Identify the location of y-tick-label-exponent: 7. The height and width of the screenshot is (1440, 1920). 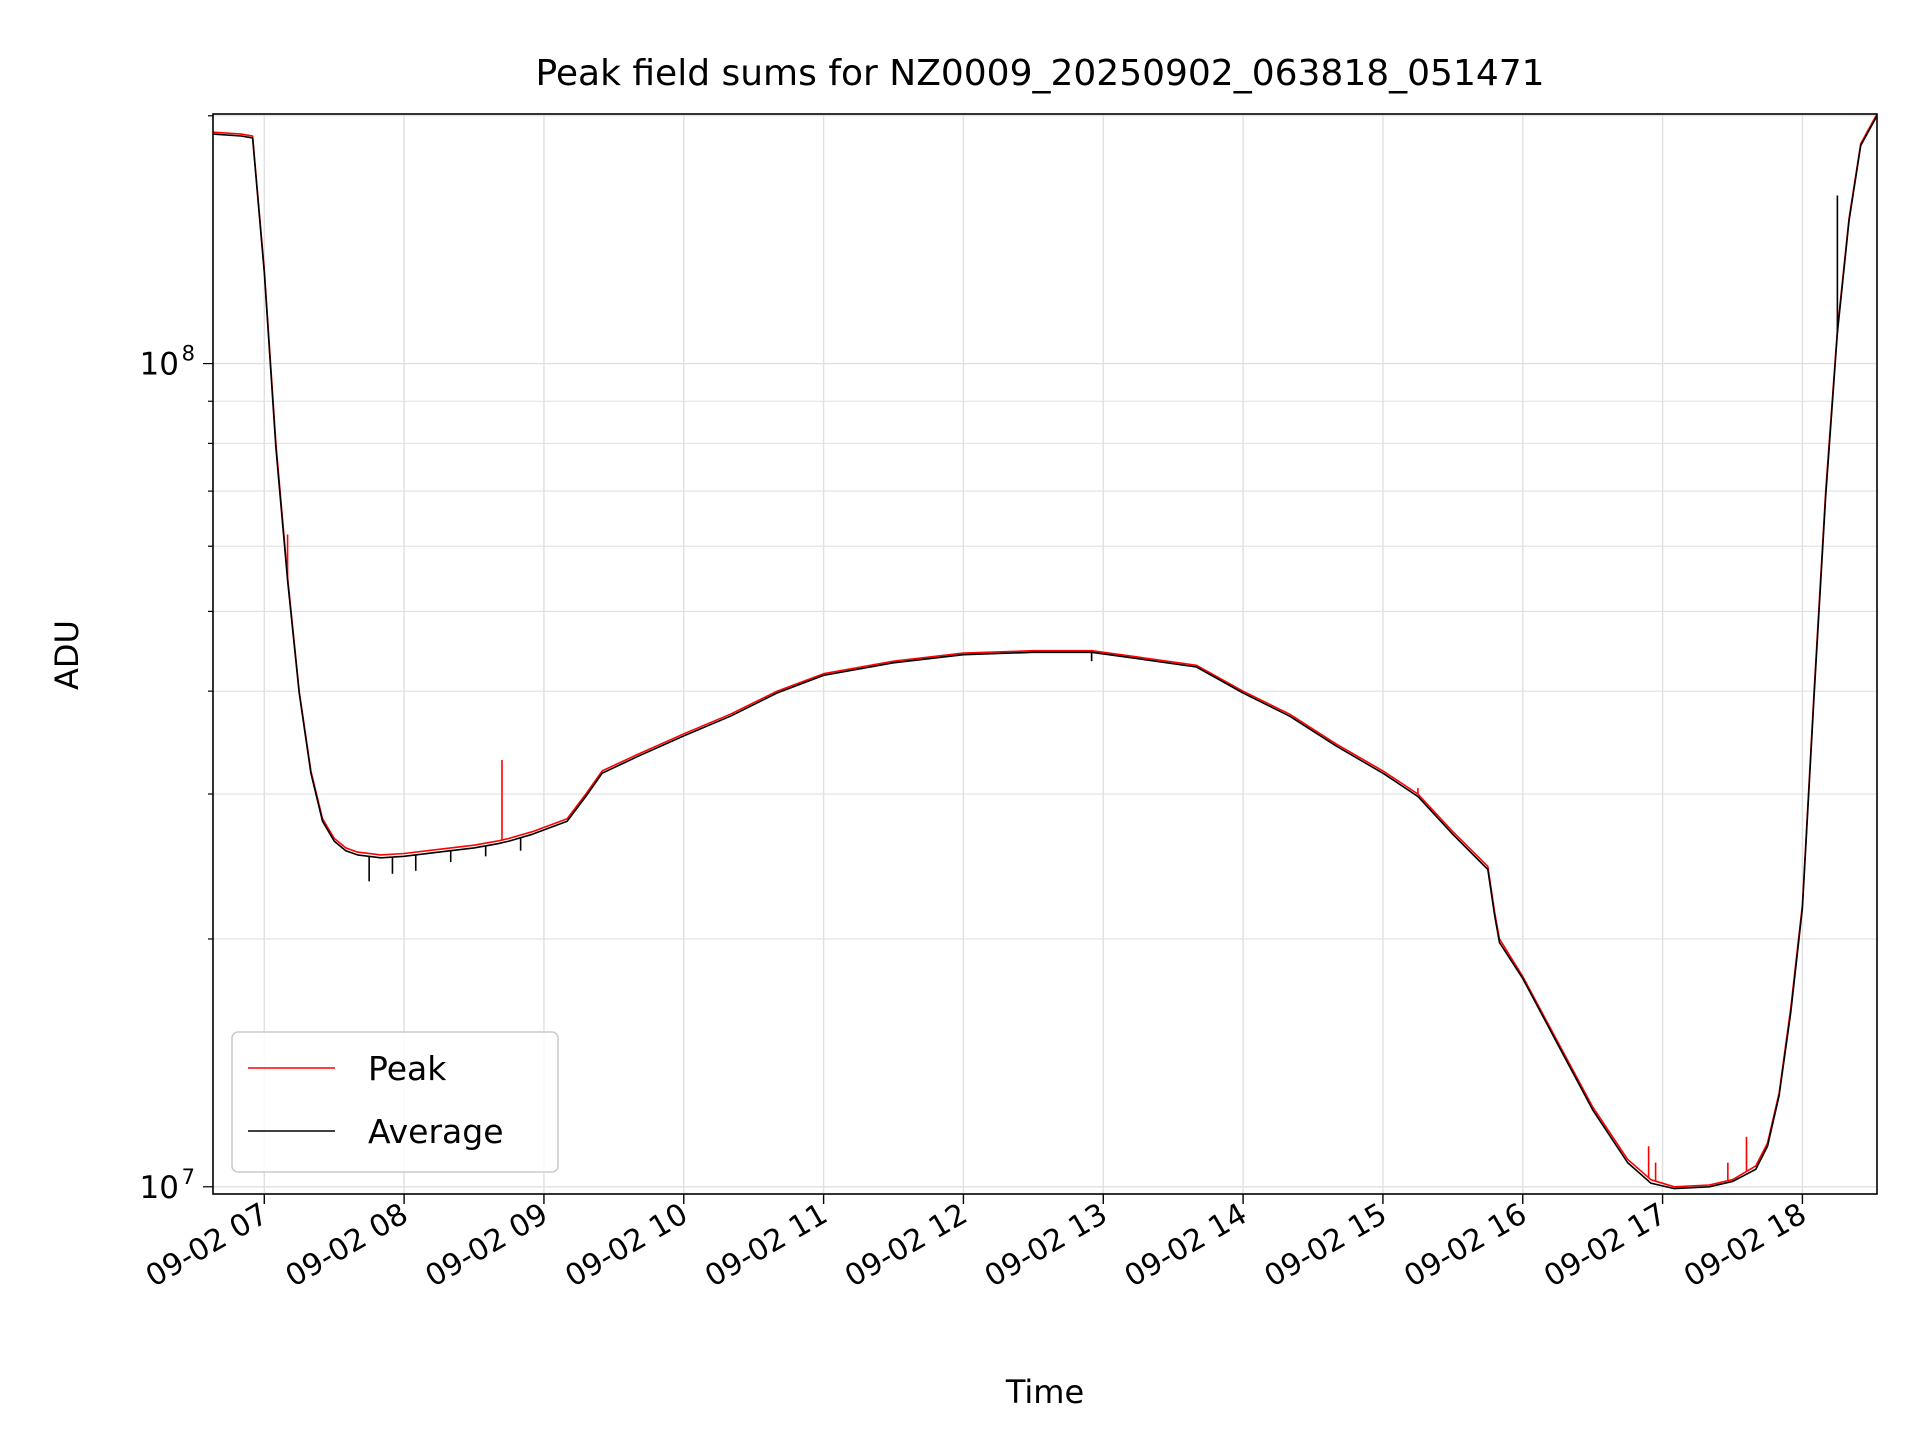
(188, 1177).